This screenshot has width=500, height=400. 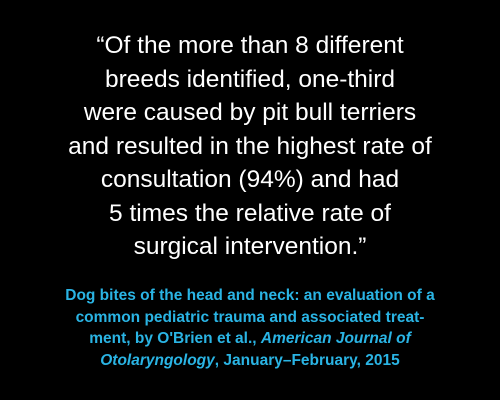 What do you see at coordinates (250, 246) in the screenshot?
I see `quote-line: surgical intervention.”` at bounding box center [250, 246].